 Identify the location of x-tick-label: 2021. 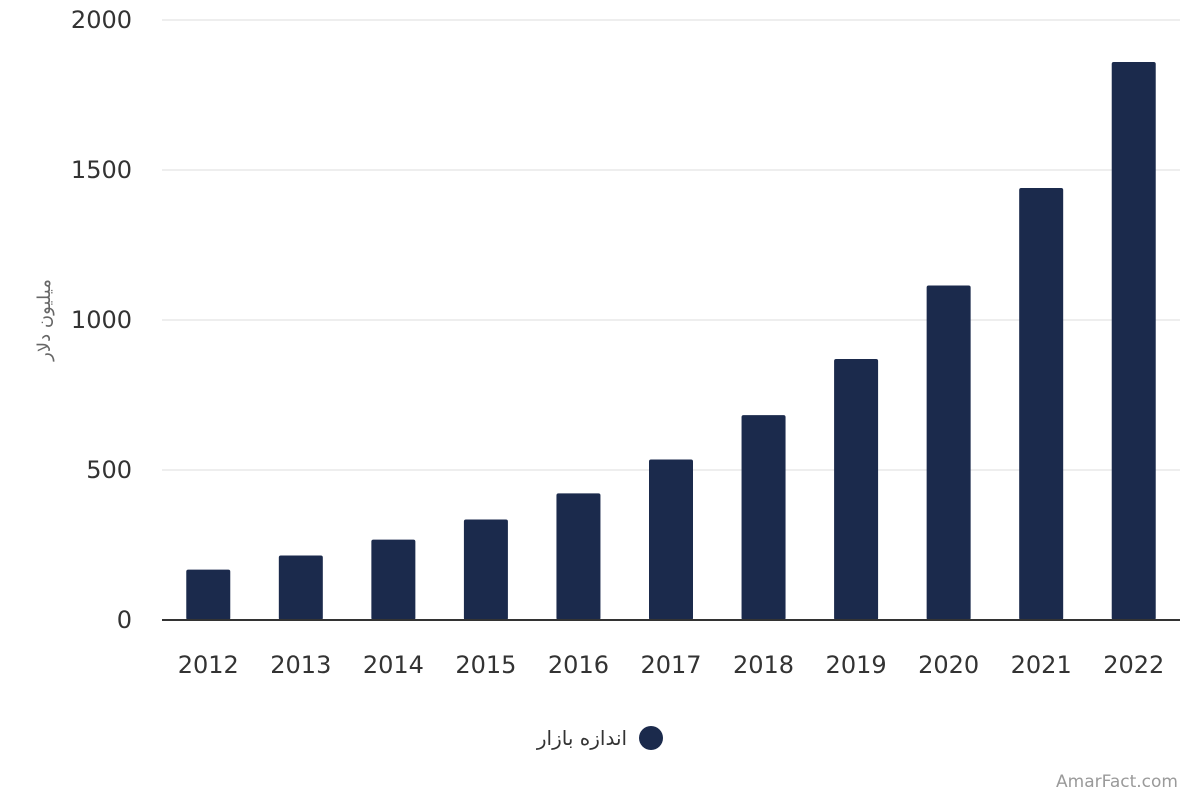
(1041, 665).